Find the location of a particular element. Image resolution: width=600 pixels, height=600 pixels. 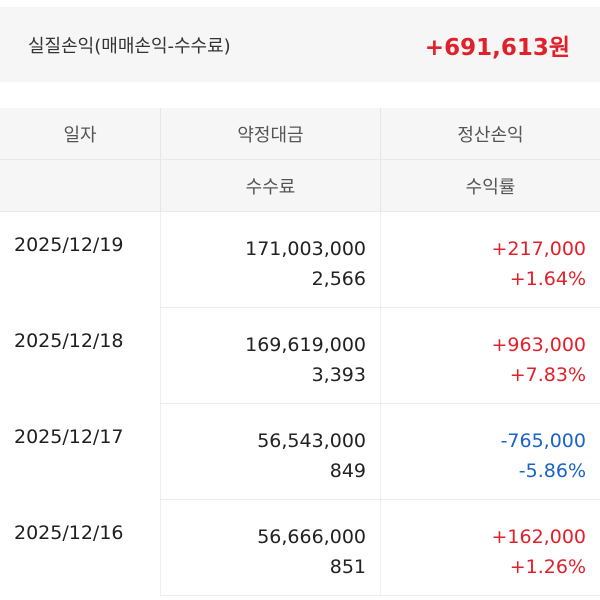

row-pnl: -765,000 is located at coordinates (543, 441).